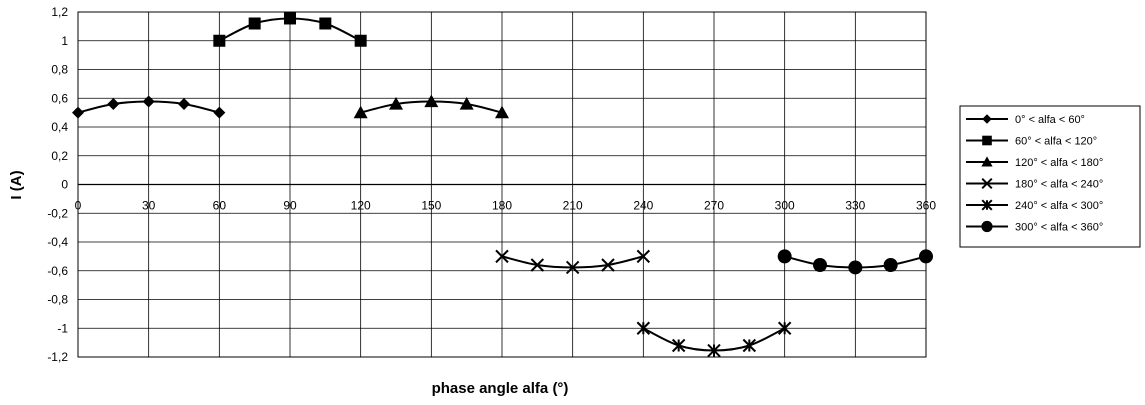 The width and height of the screenshot is (1145, 405). What do you see at coordinates (57, 242) in the screenshot?
I see `y-tick-label: -0,4` at bounding box center [57, 242].